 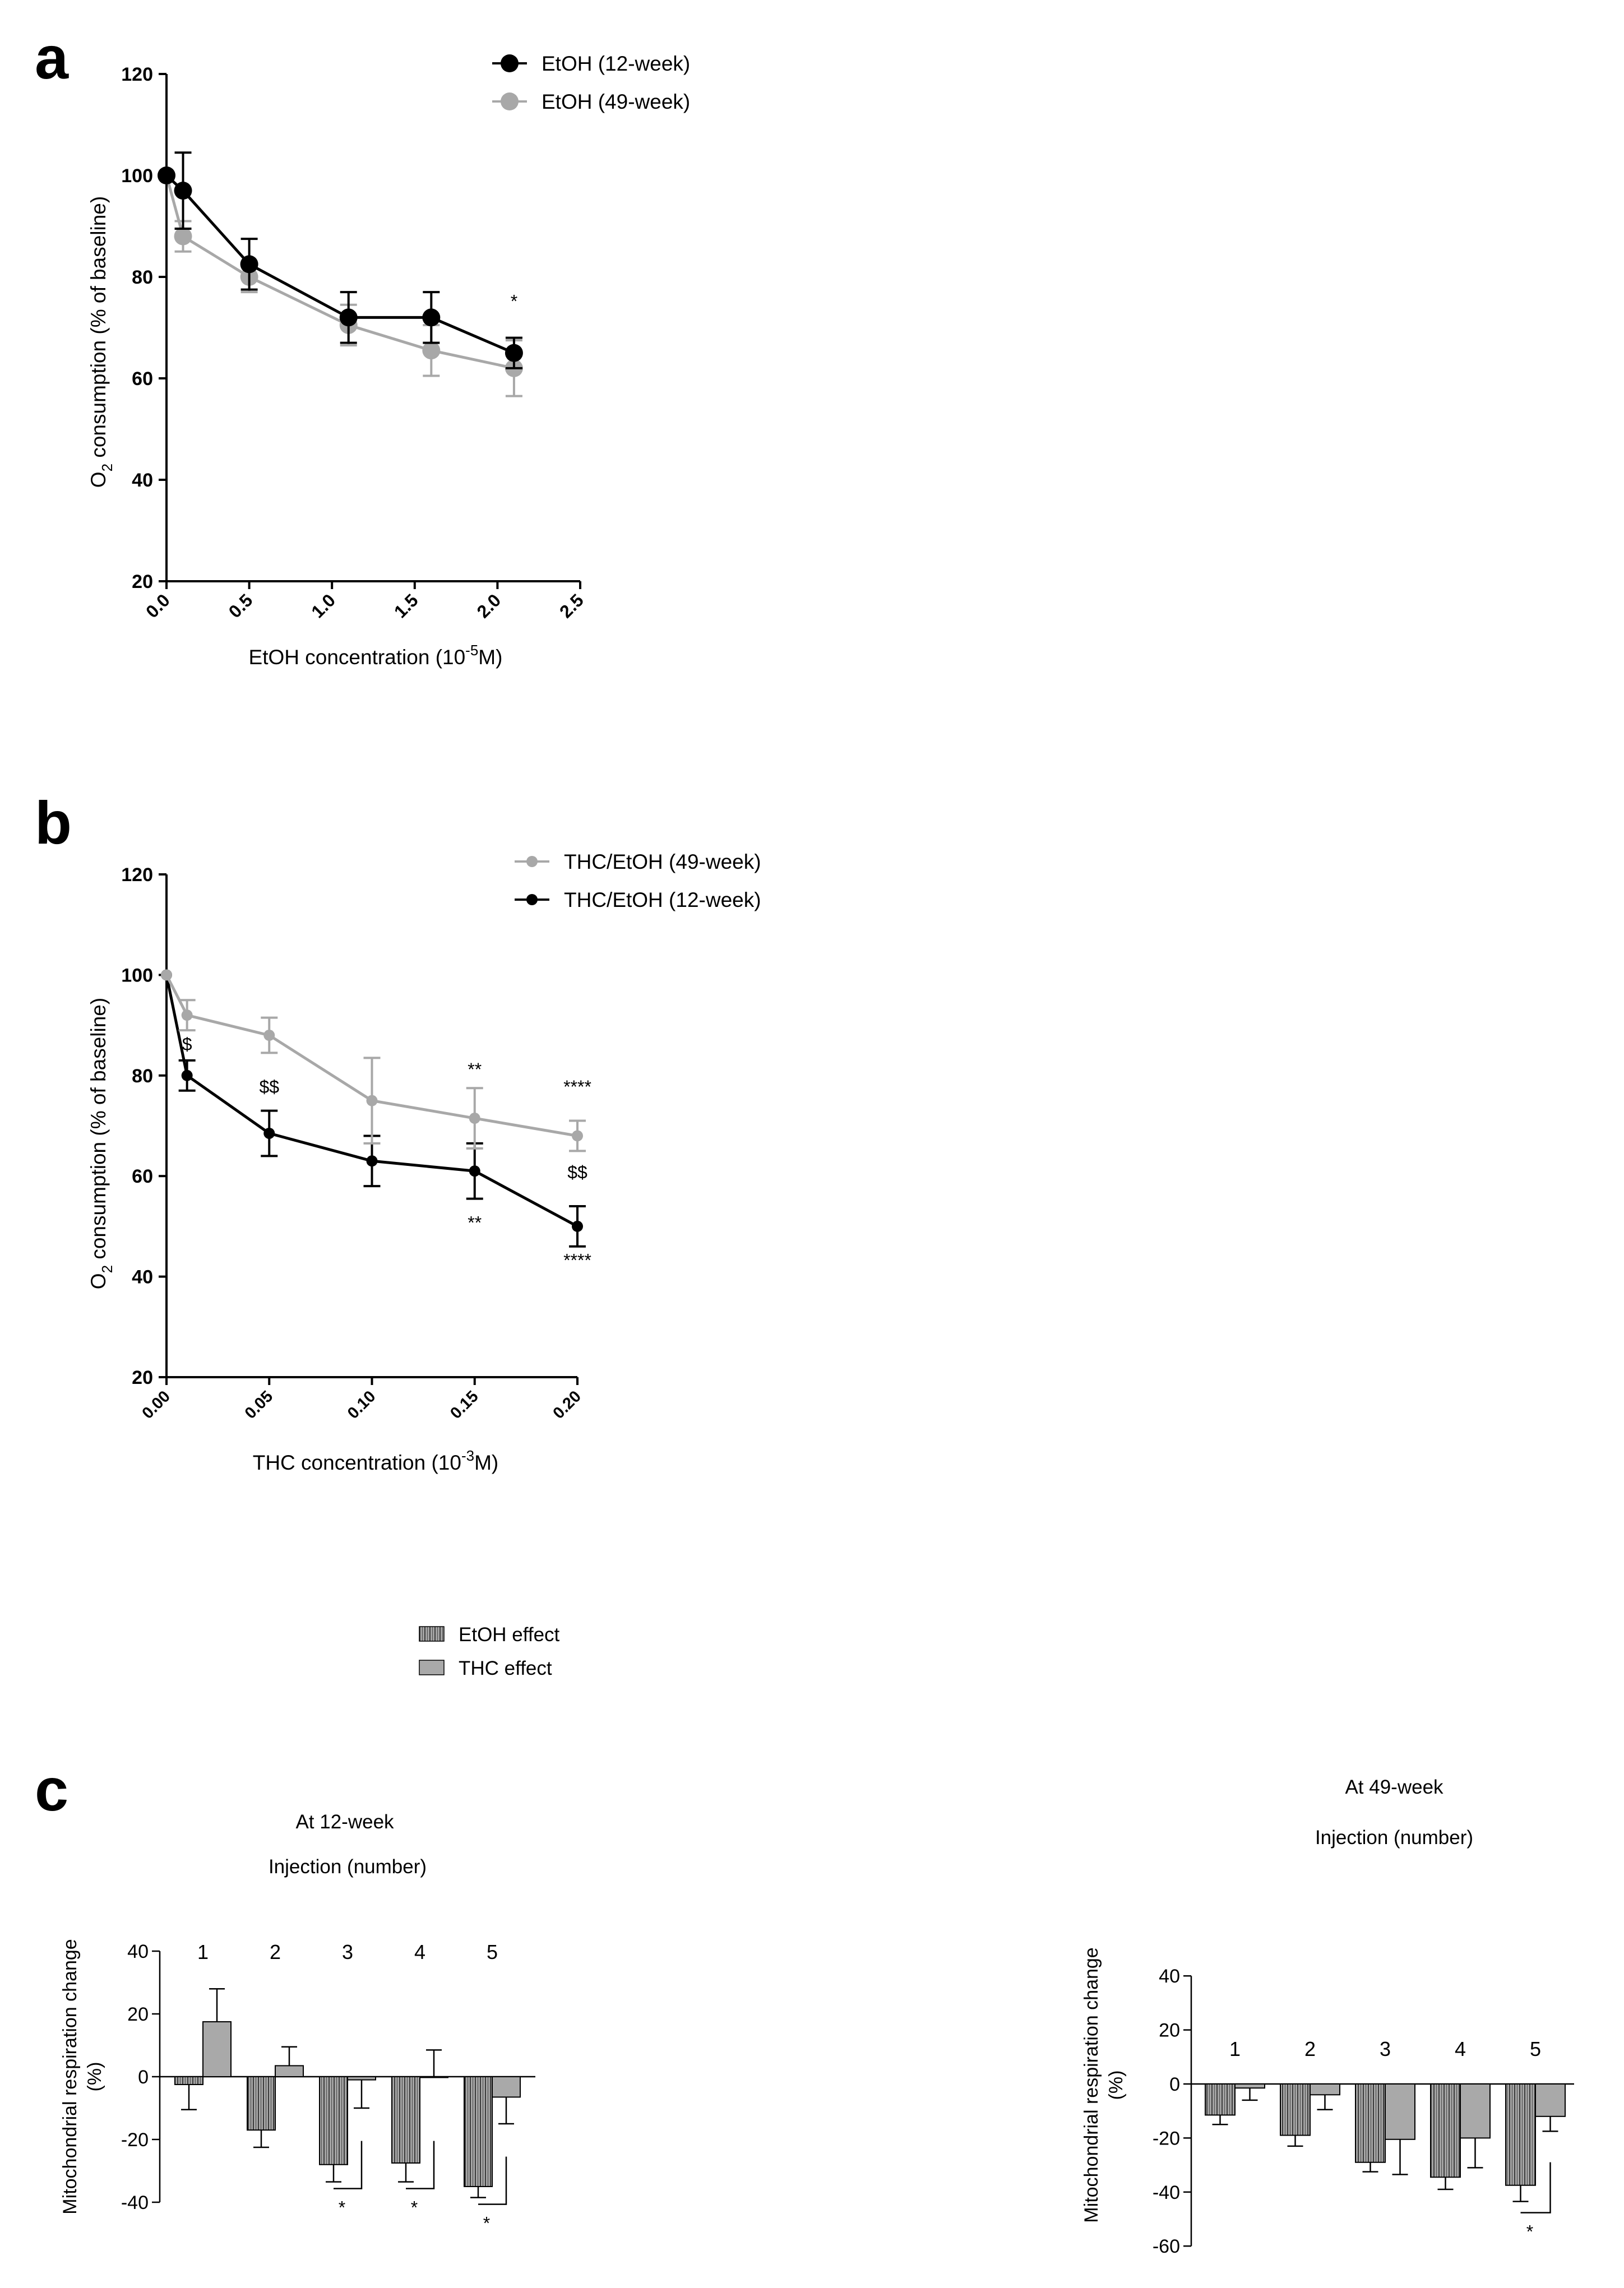 What do you see at coordinates (1167, 2138) in the screenshot?
I see `panel-c-right-y-tick-label: -20` at bounding box center [1167, 2138].